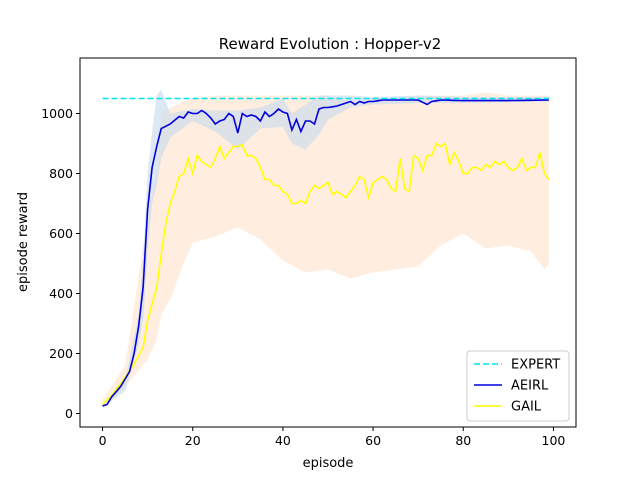 This screenshot has width=640, height=480. Describe the element at coordinates (535, 365) in the screenshot. I see `legend-entry-expert-label: EXPERT` at that location.